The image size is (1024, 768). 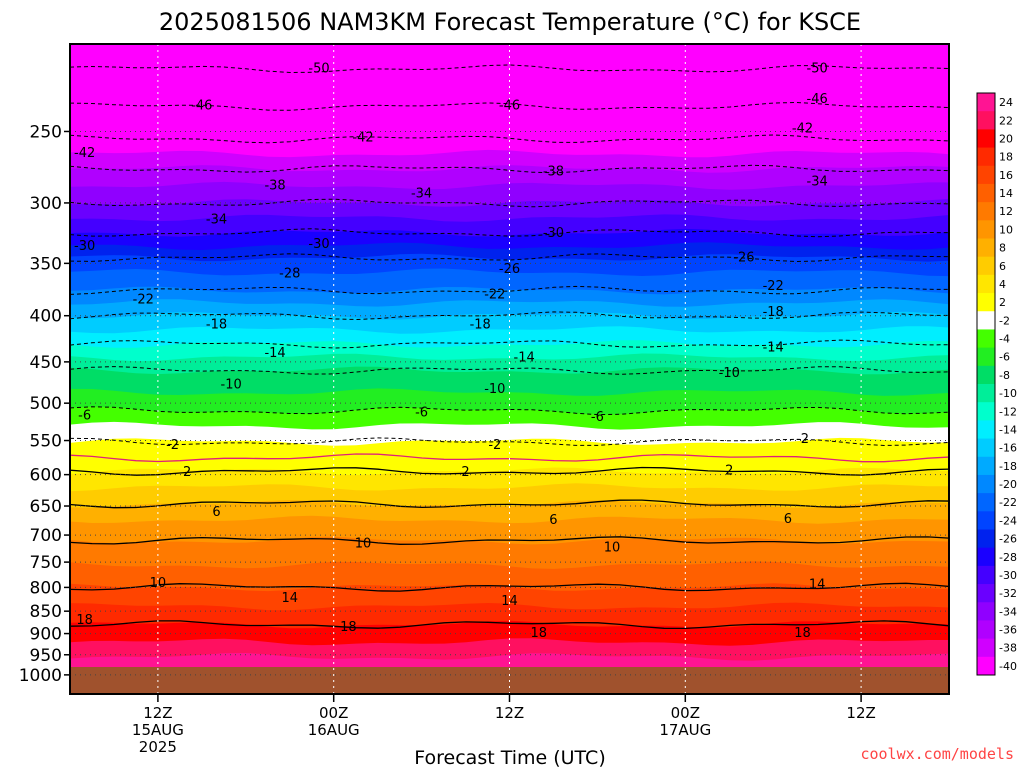 What do you see at coordinates (1006, 157) in the screenshot?
I see `colorbar-label: 18` at bounding box center [1006, 157].